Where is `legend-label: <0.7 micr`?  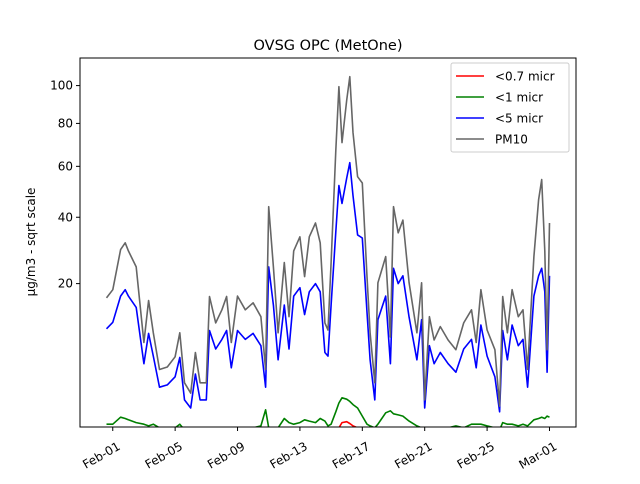
legend-label: <0.7 micr is located at coordinates (525, 77).